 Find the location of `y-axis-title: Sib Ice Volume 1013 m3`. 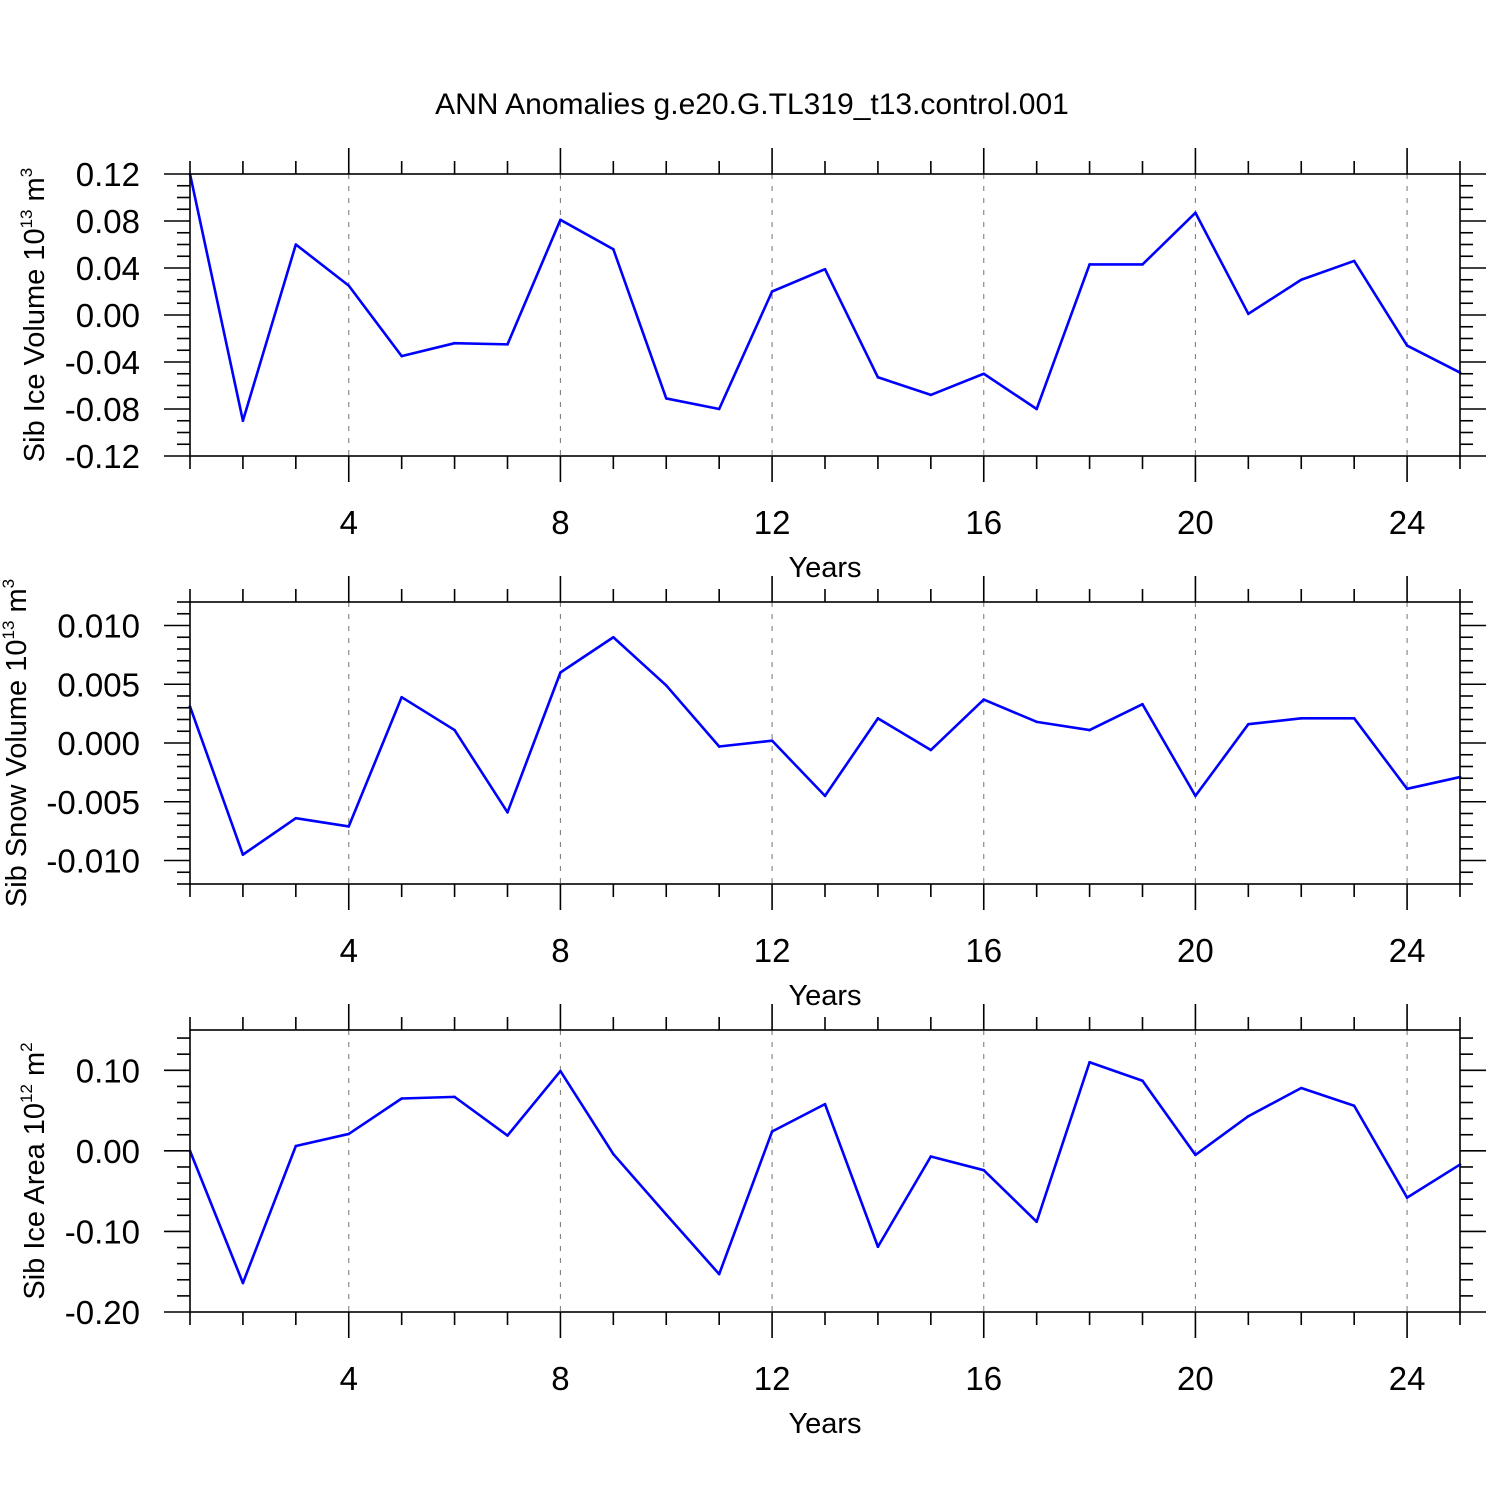

y-axis-title: Sib Ice Volume 1013 m3 is located at coordinates (34, 315).